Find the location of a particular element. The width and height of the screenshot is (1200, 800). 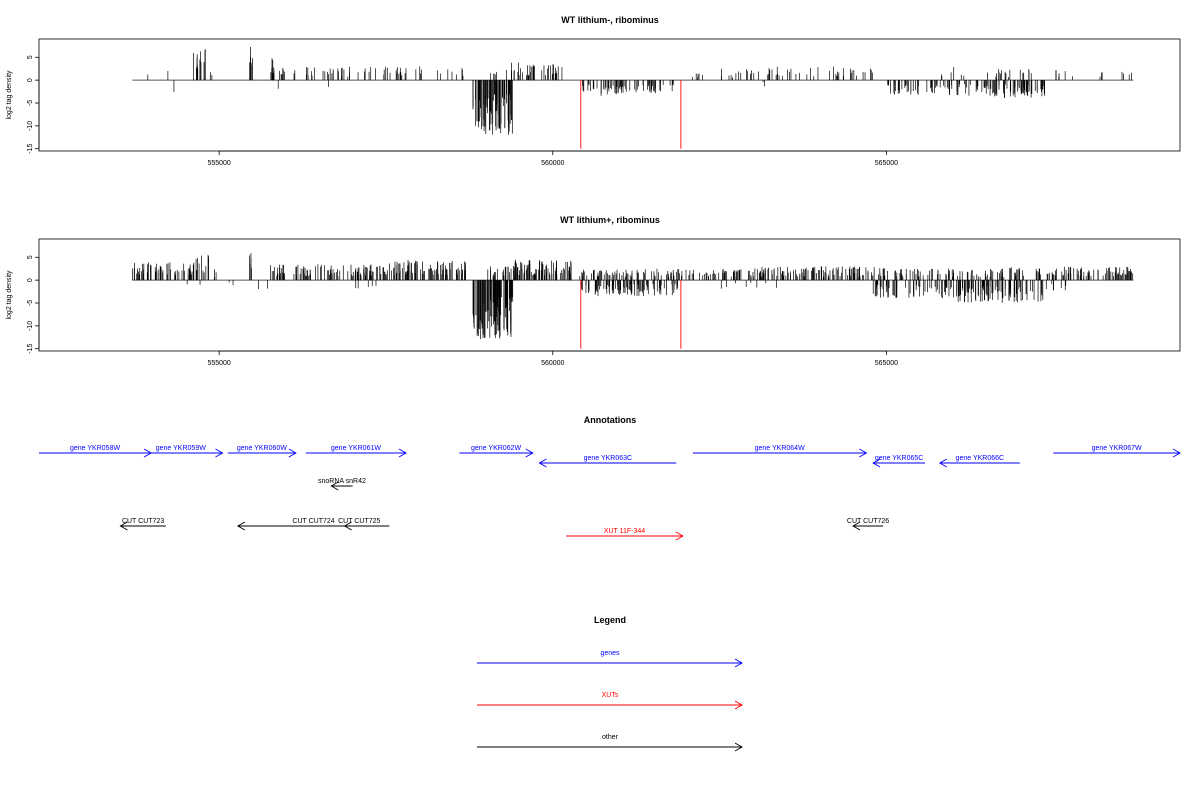

annotation-feature: gene YKR058W is located at coordinates (96, 451).